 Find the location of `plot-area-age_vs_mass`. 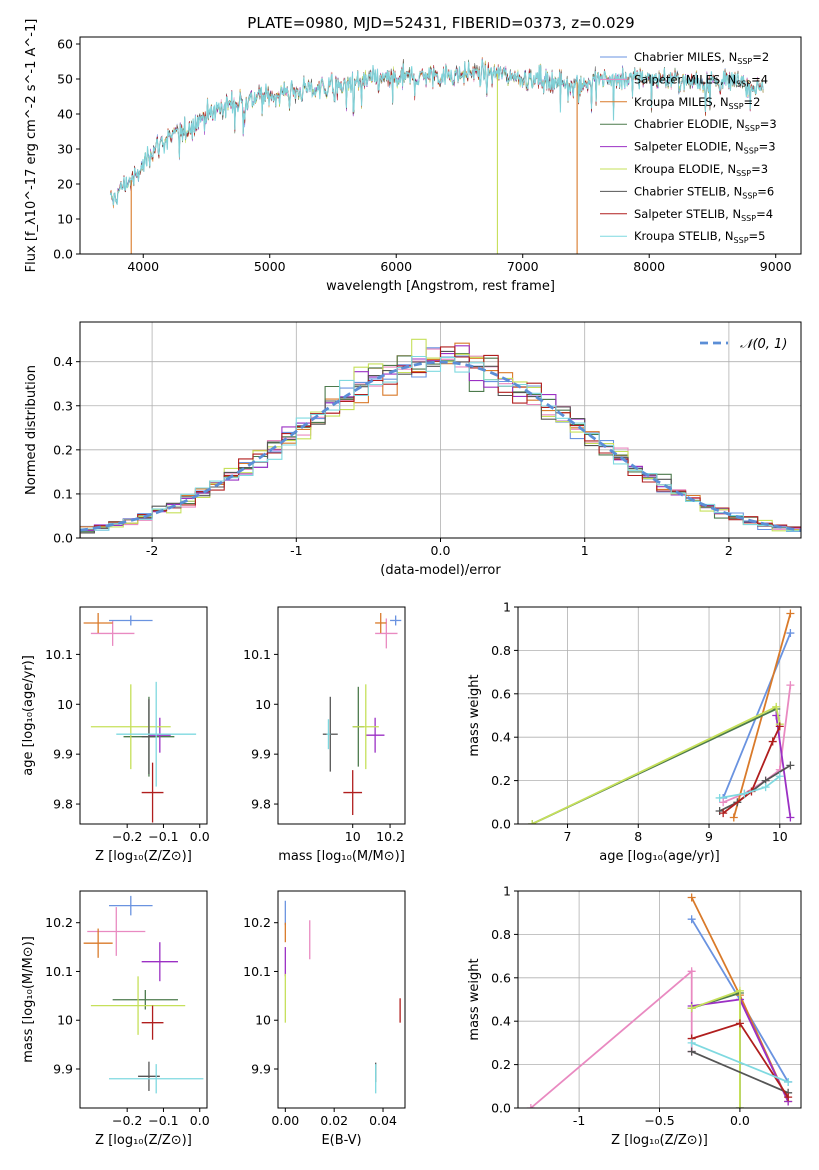

plot-area-age_vs_mass is located at coordinates (362, 714).